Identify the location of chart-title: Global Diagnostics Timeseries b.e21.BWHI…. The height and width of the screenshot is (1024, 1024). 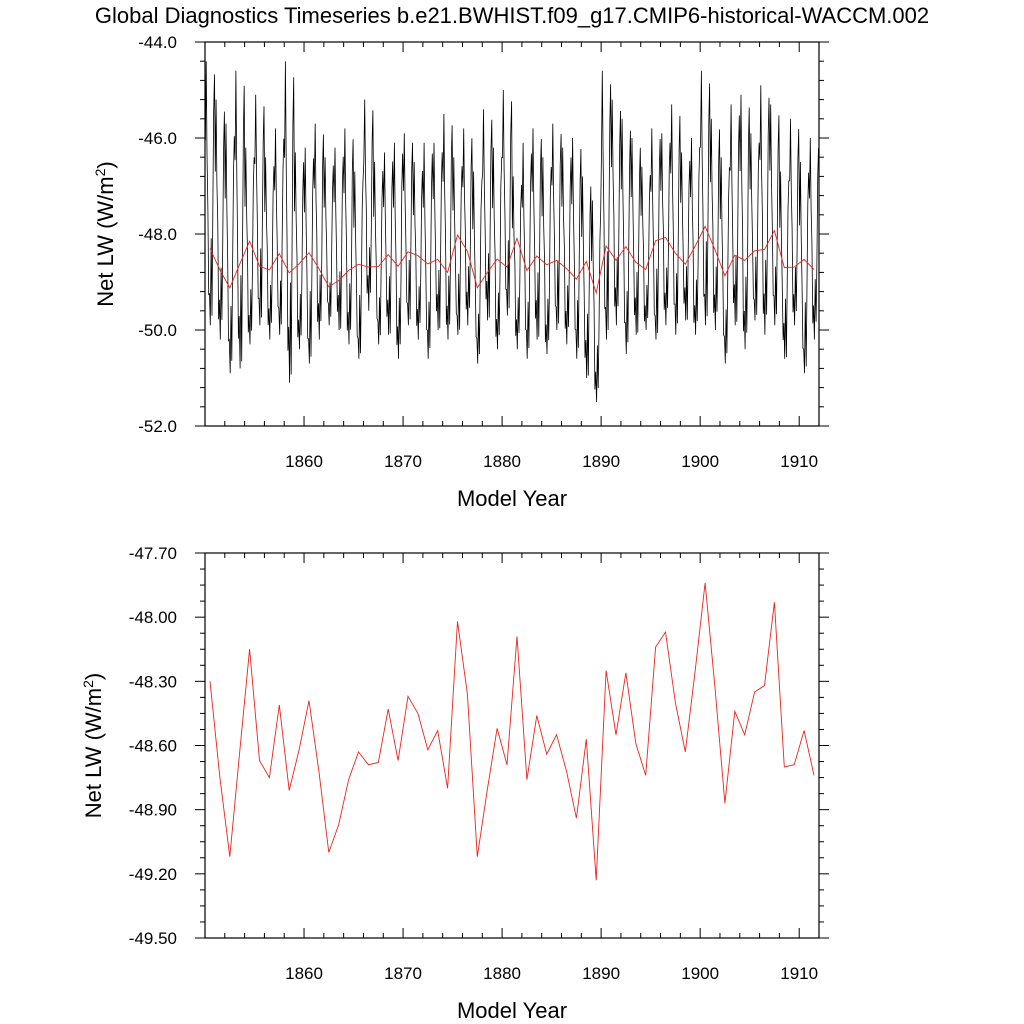
(512, 15).